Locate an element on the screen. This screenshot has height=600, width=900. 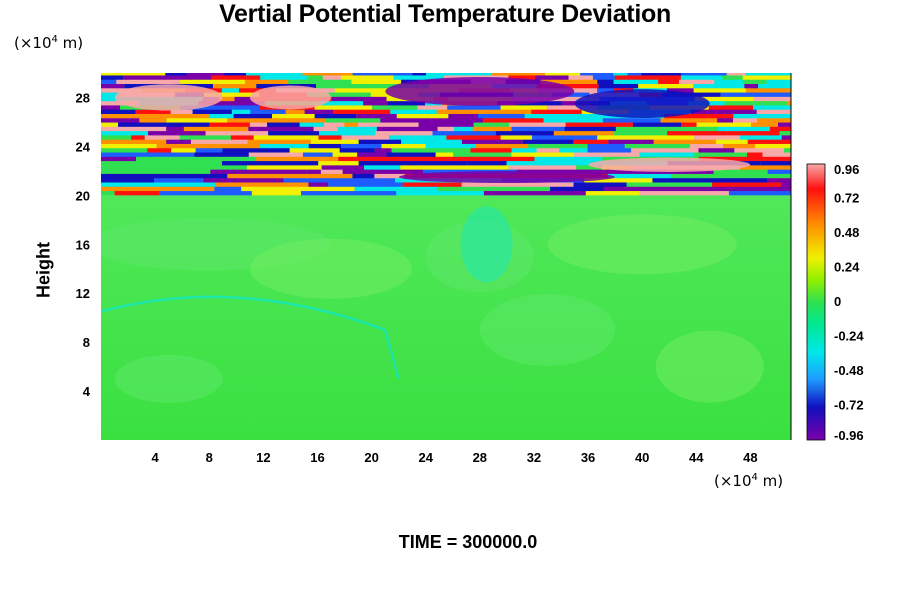
heatmap-cyan-plume is located at coordinates (486, 244).